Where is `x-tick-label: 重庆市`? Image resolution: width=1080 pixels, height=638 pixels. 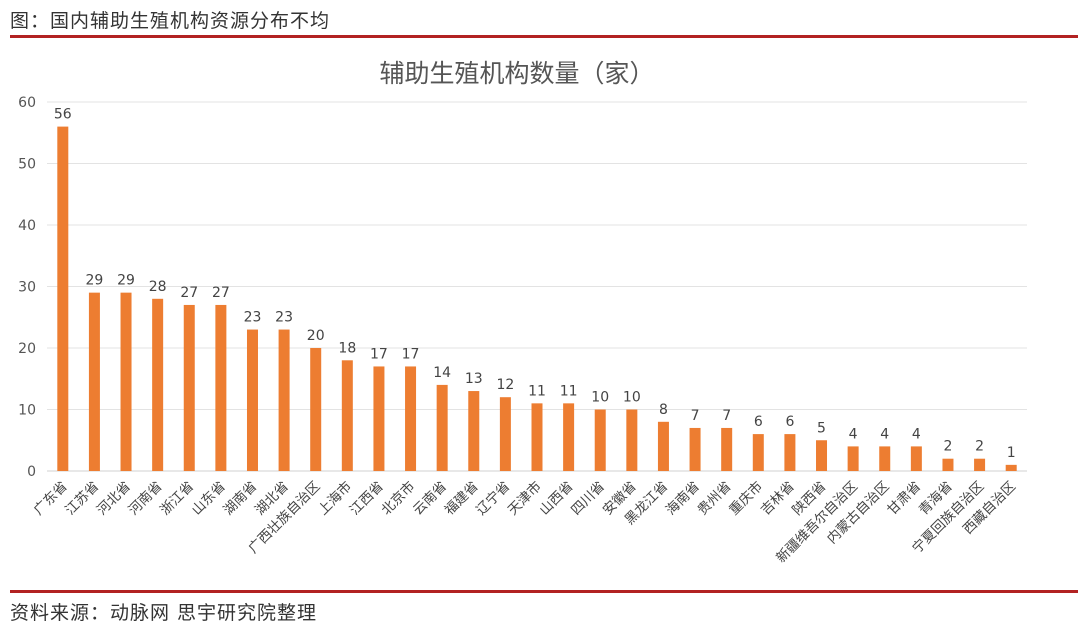
x-tick-label: 重庆市 is located at coordinates (745, 498).